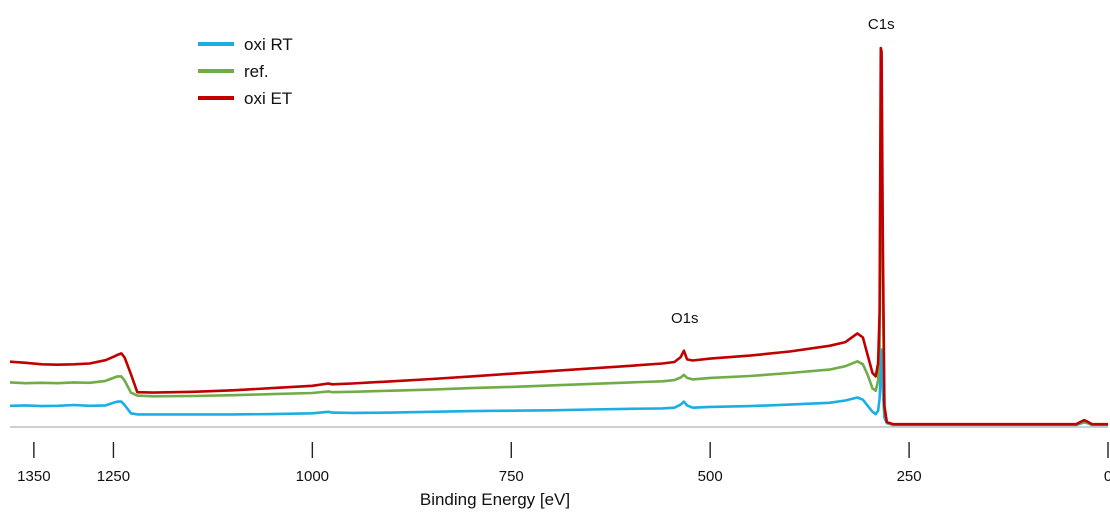 The height and width of the screenshot is (514, 1110). I want to click on x-tick-label: 0, so click(1107, 476).